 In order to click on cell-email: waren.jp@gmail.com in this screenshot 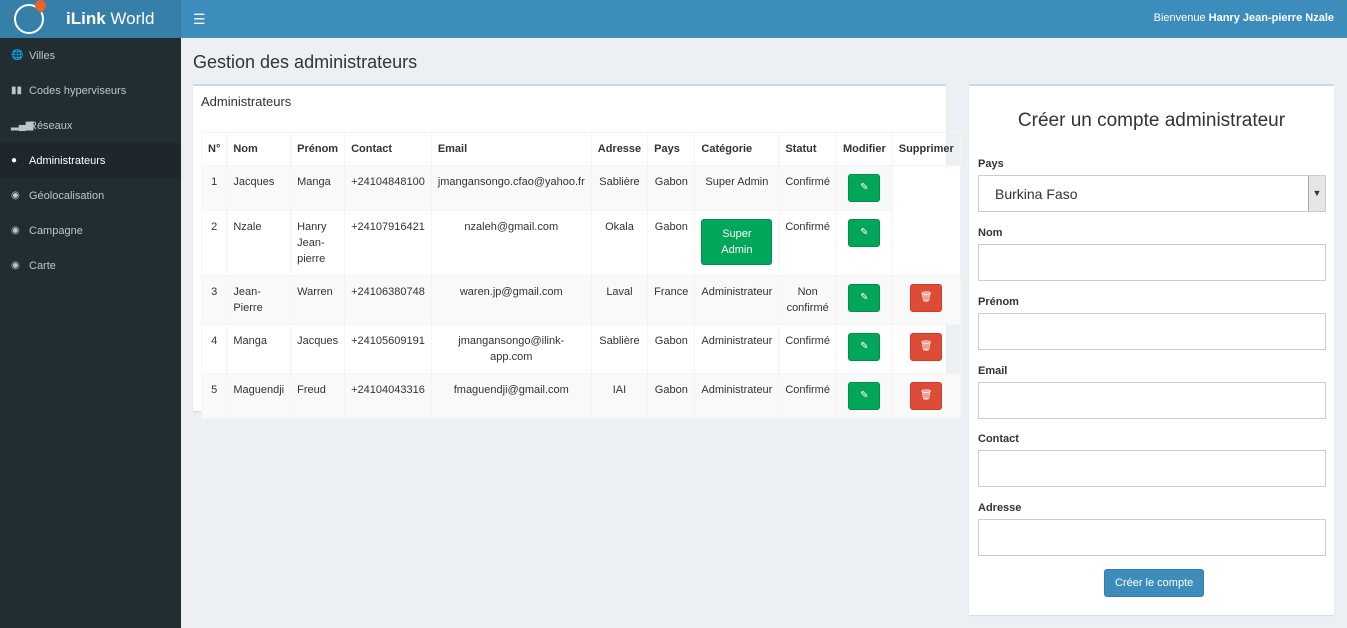, I will do `click(511, 300)`.